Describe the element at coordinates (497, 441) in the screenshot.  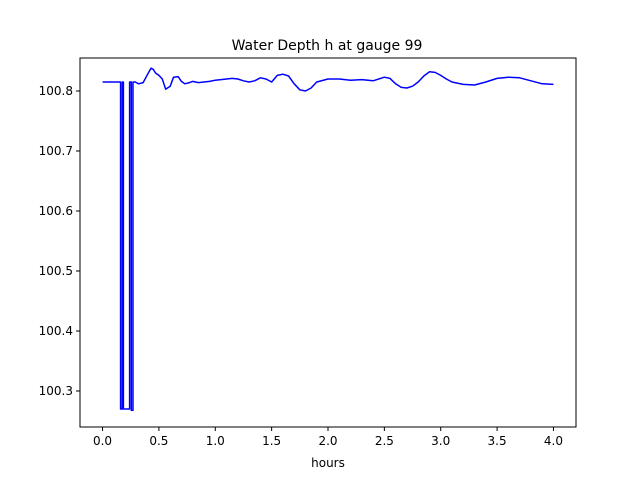
I see `x-tick-label: 3.5` at that location.